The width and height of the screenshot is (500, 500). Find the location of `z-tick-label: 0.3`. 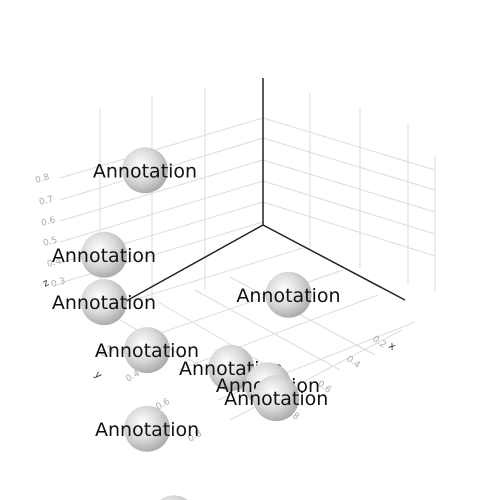

z-tick-label: 0.3 is located at coordinates (58, 283).